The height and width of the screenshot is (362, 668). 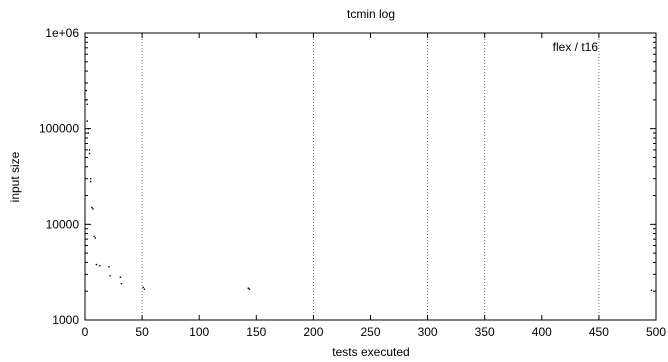 I want to click on x-tick-label: 100, so click(x=199, y=332).